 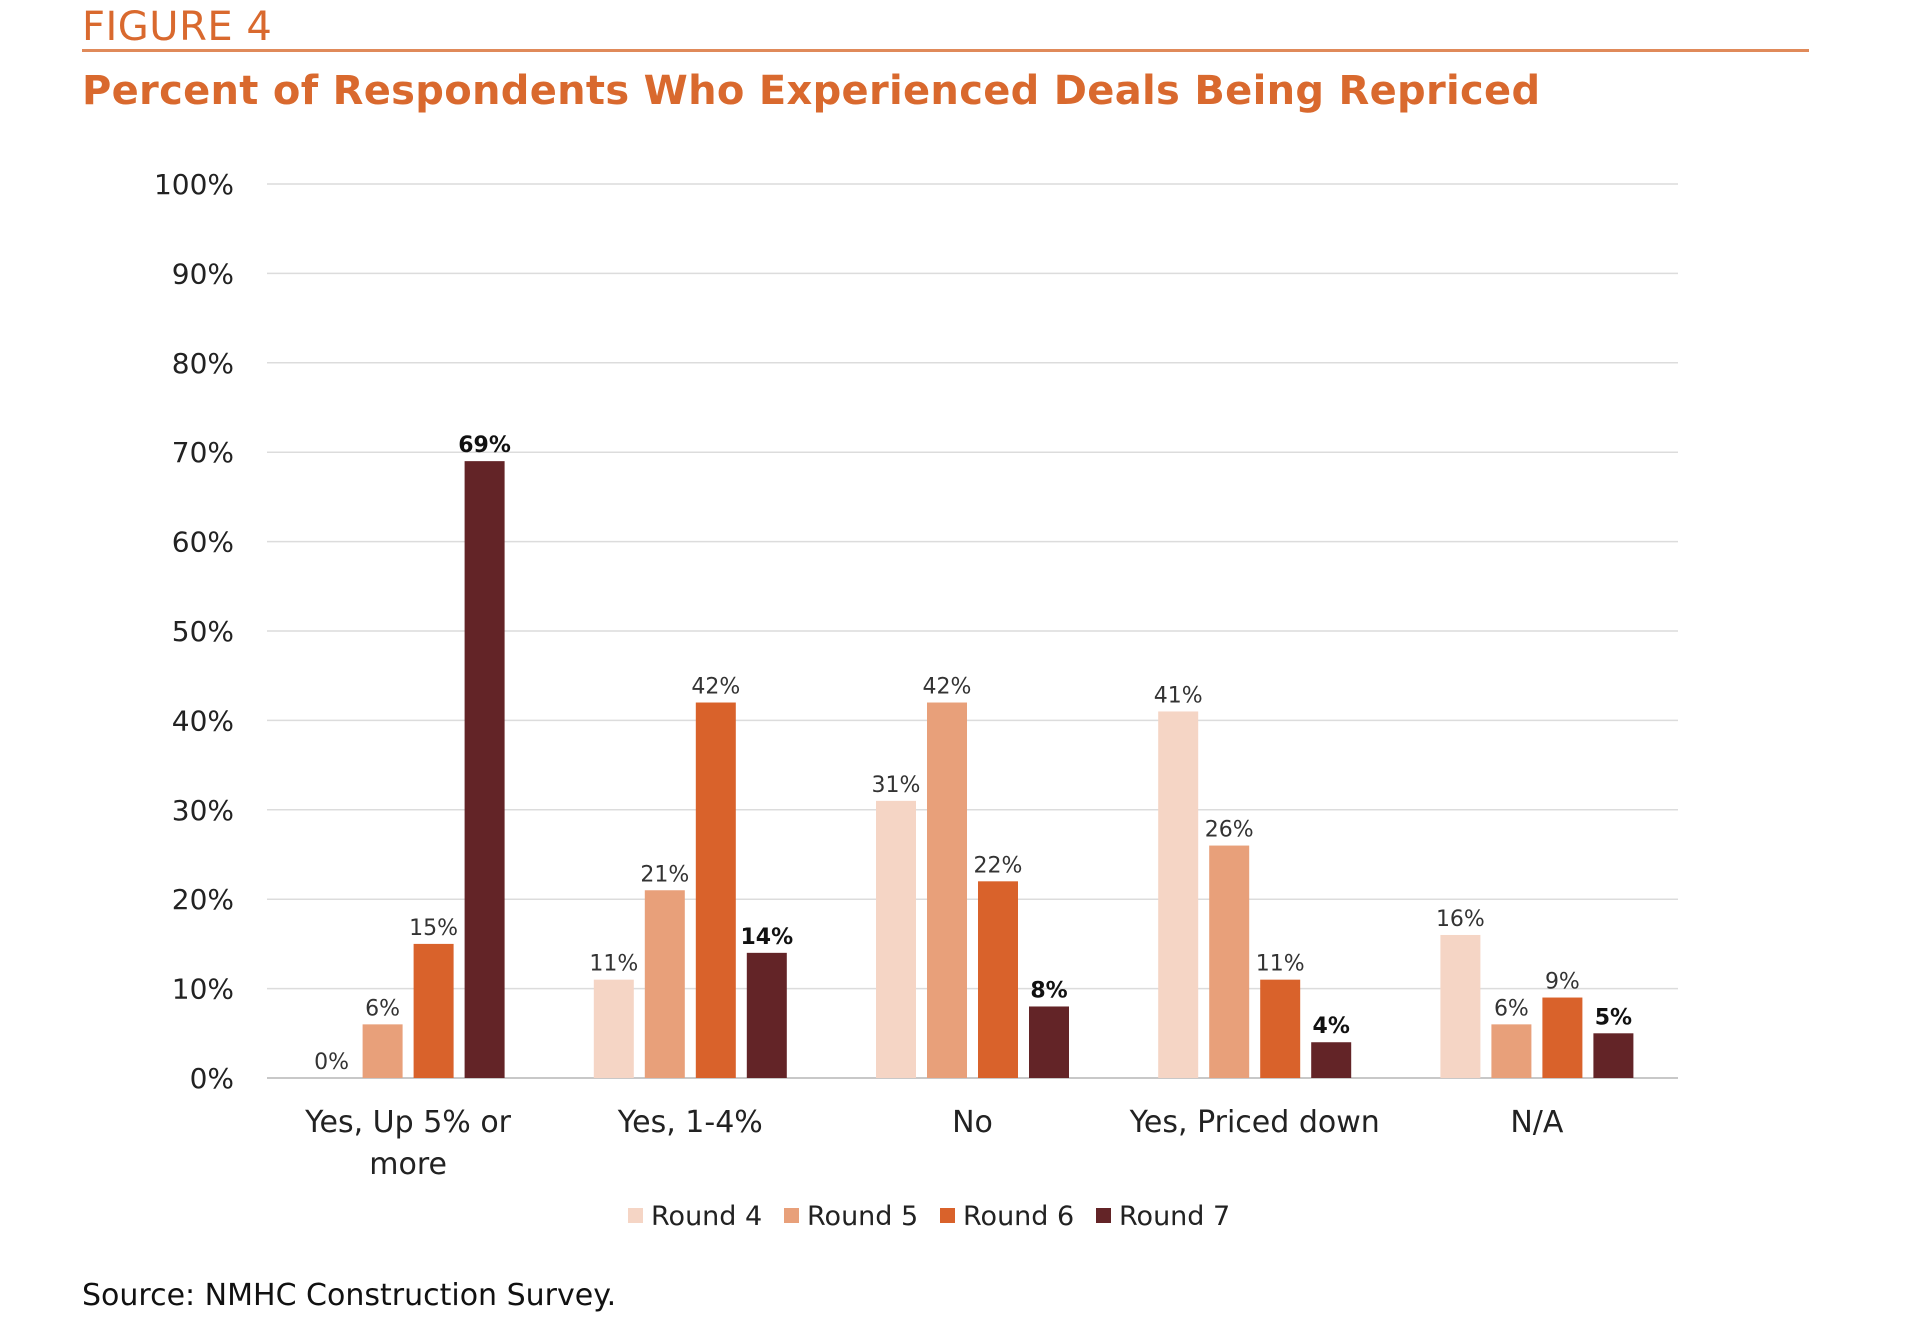 I want to click on data-label: 14%, so click(x=766, y=937).